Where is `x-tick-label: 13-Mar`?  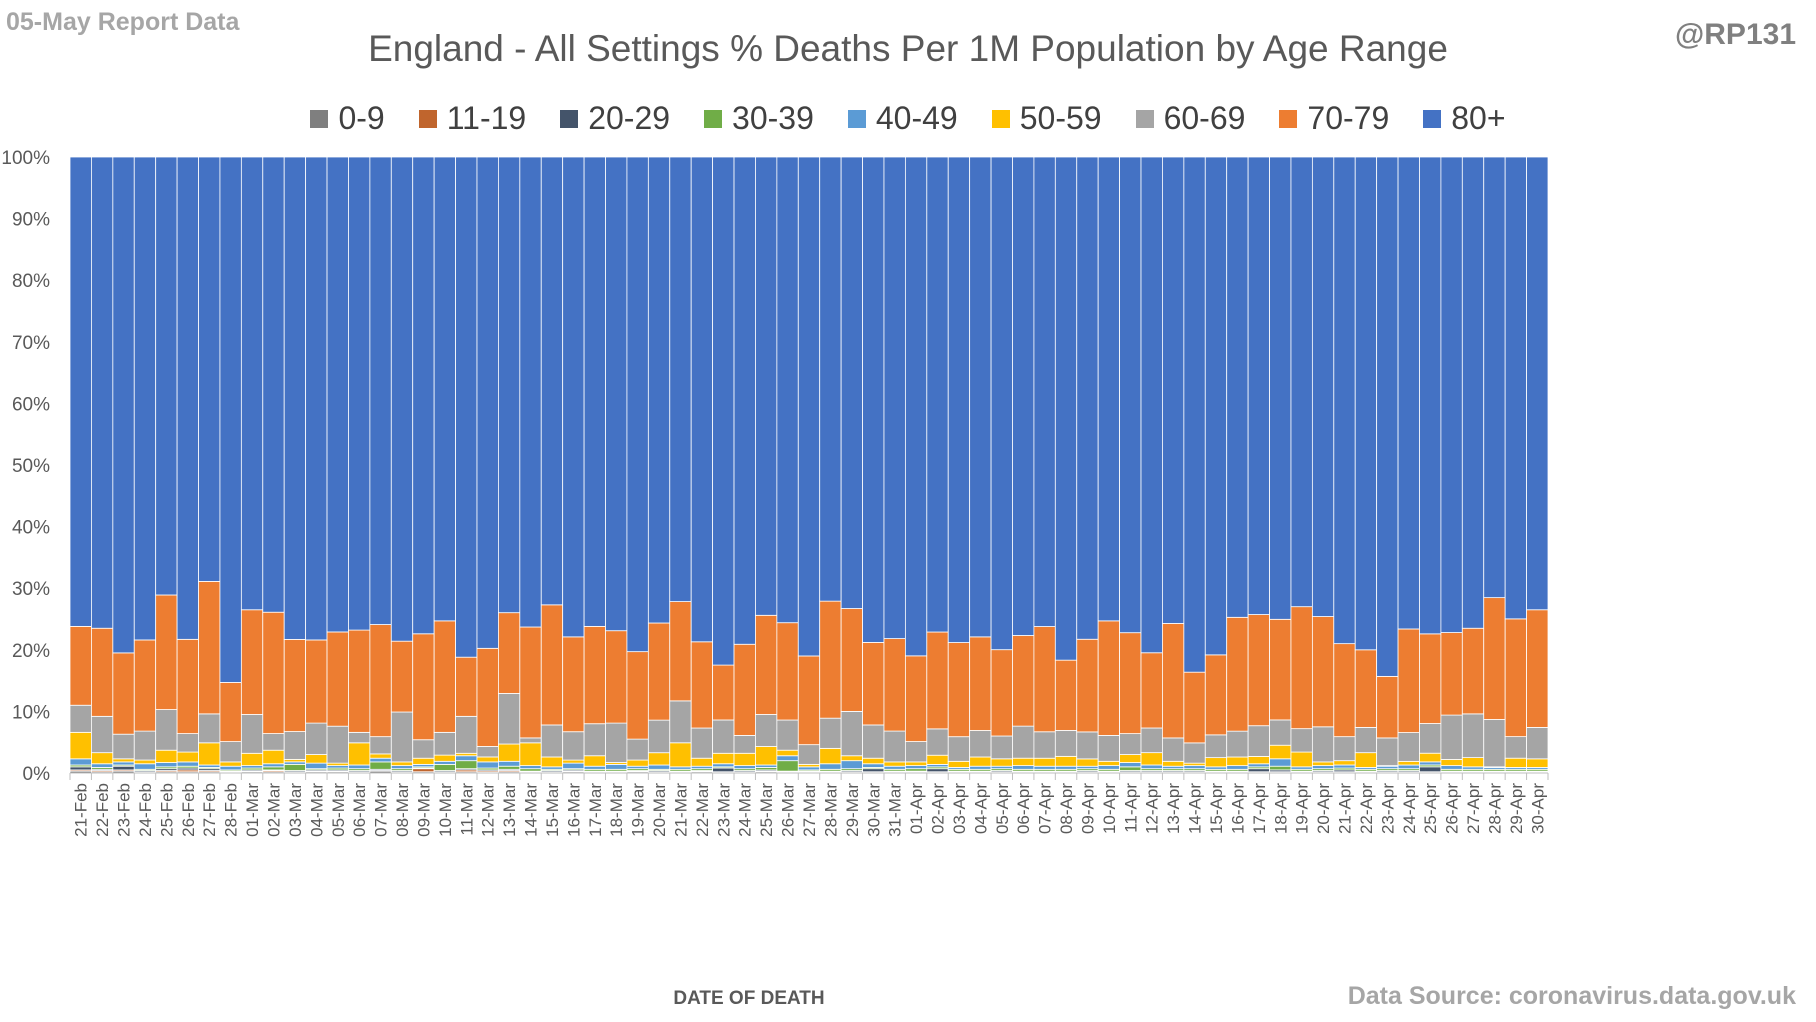
x-tick-label: 13-Mar is located at coordinates (509, 810).